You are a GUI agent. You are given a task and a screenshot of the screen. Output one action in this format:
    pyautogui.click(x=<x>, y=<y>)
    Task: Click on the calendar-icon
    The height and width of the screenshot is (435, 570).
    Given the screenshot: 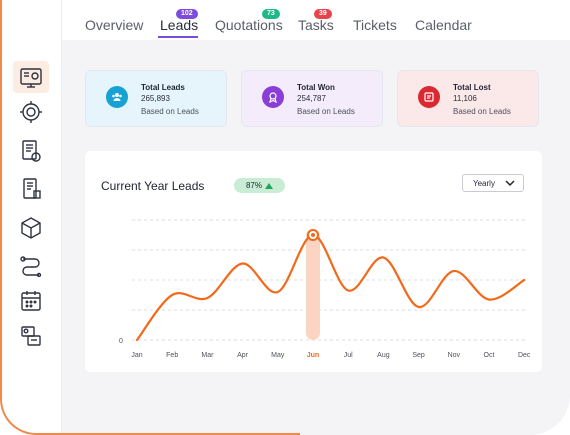 What is the action you would take?
    pyautogui.click(x=31, y=301)
    